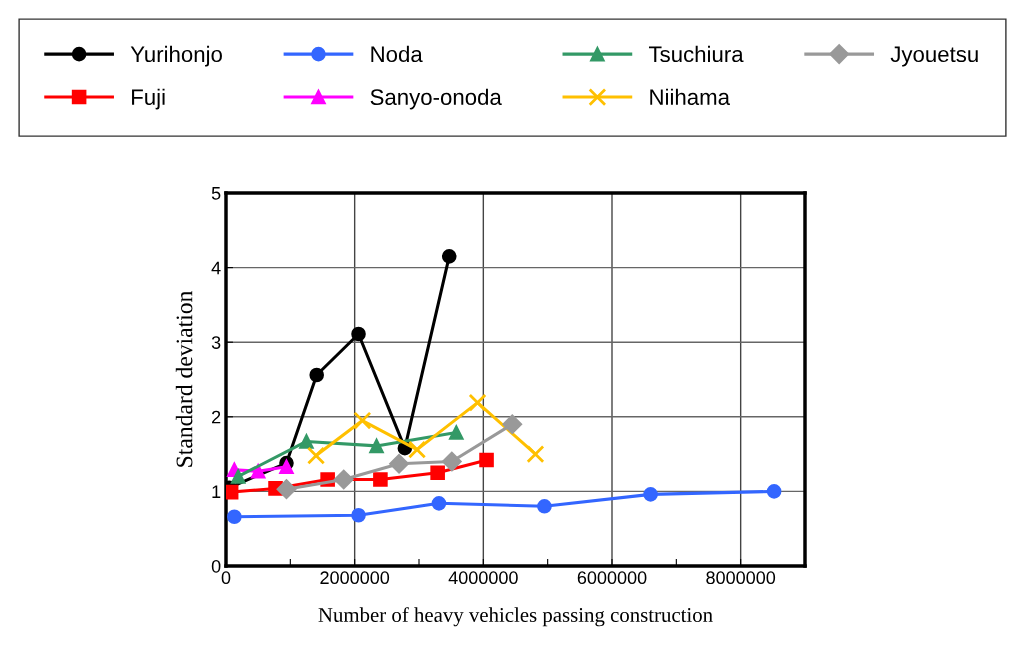 This screenshot has width=1024, height=648. I want to click on y-axis-title: Standard deviation, so click(184, 379).